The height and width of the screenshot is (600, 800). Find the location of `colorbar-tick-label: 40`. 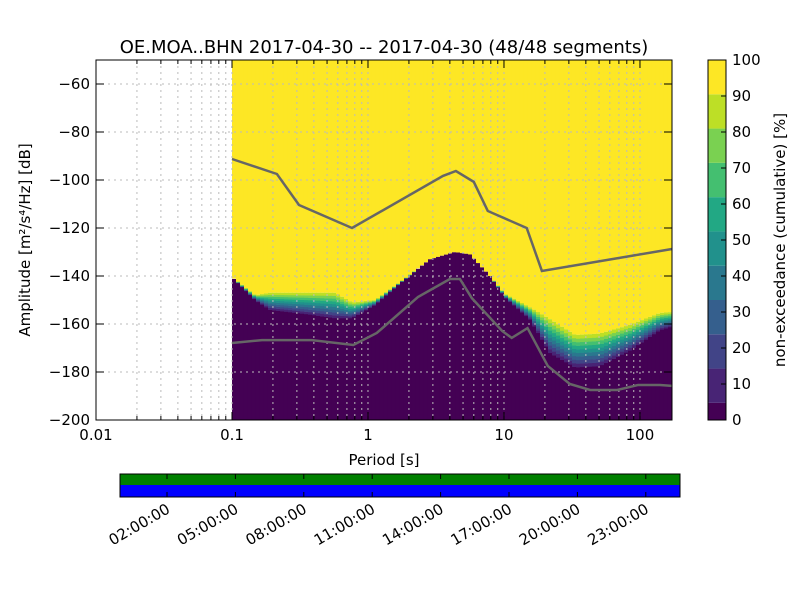

colorbar-tick-label: 40 is located at coordinates (741, 276).